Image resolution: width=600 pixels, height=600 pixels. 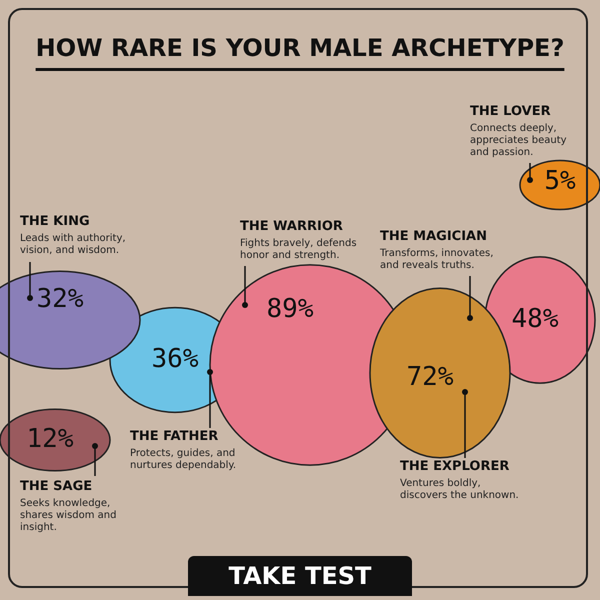 What do you see at coordinates (510, 111) in the screenshot?
I see `category-label: THE LOVER` at bounding box center [510, 111].